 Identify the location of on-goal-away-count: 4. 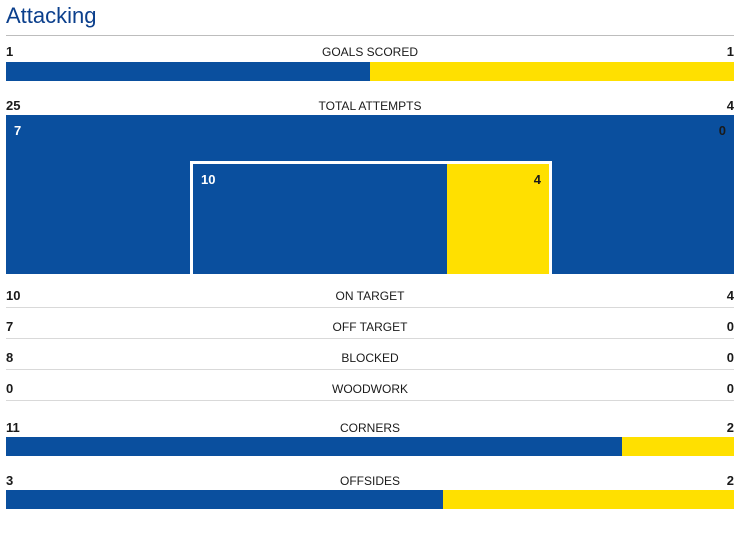
(537, 179).